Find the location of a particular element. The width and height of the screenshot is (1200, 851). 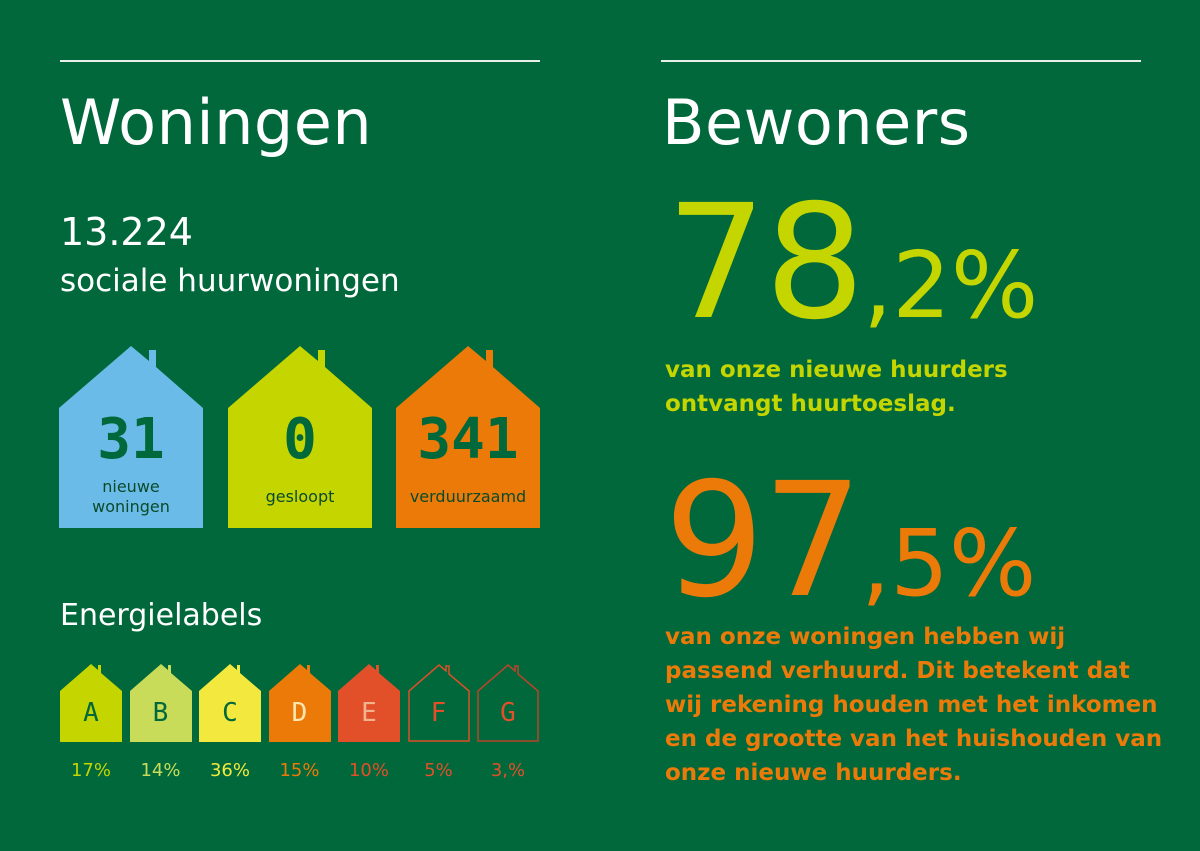

passend-line: passend verhuurd. Dit betekent dat is located at coordinates (897, 671).